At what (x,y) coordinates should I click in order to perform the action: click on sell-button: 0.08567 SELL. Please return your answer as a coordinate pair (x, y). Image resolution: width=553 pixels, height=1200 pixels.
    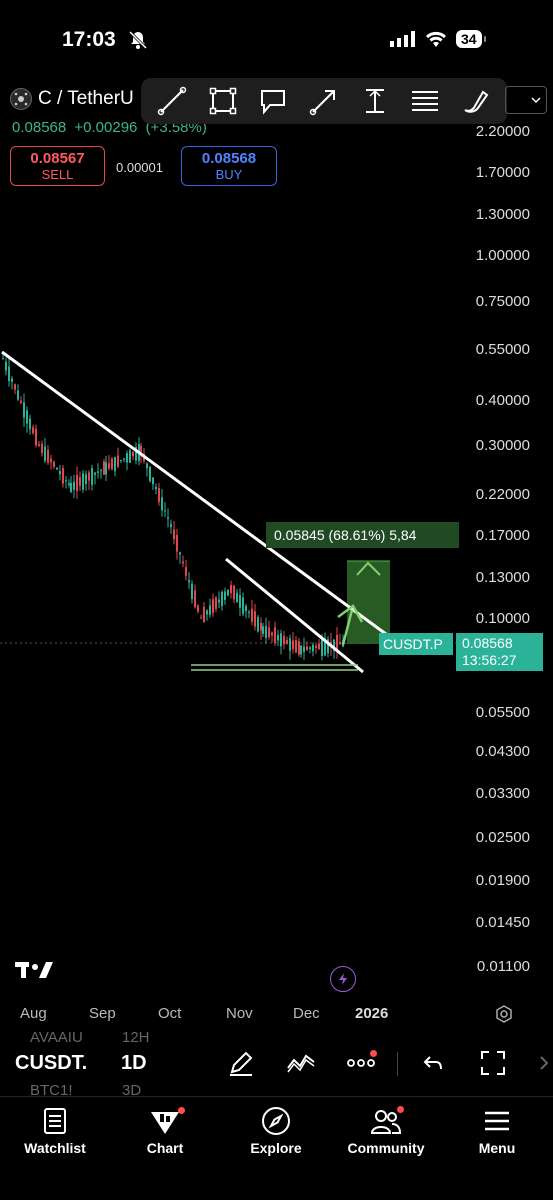
    Looking at the image, I should click on (57, 166).